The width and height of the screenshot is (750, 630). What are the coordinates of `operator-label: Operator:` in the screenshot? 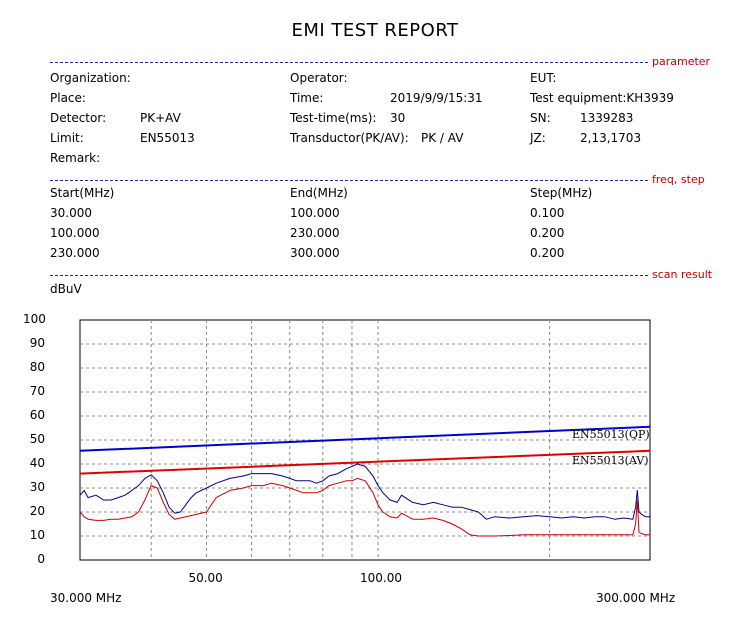 It's located at (319, 78).